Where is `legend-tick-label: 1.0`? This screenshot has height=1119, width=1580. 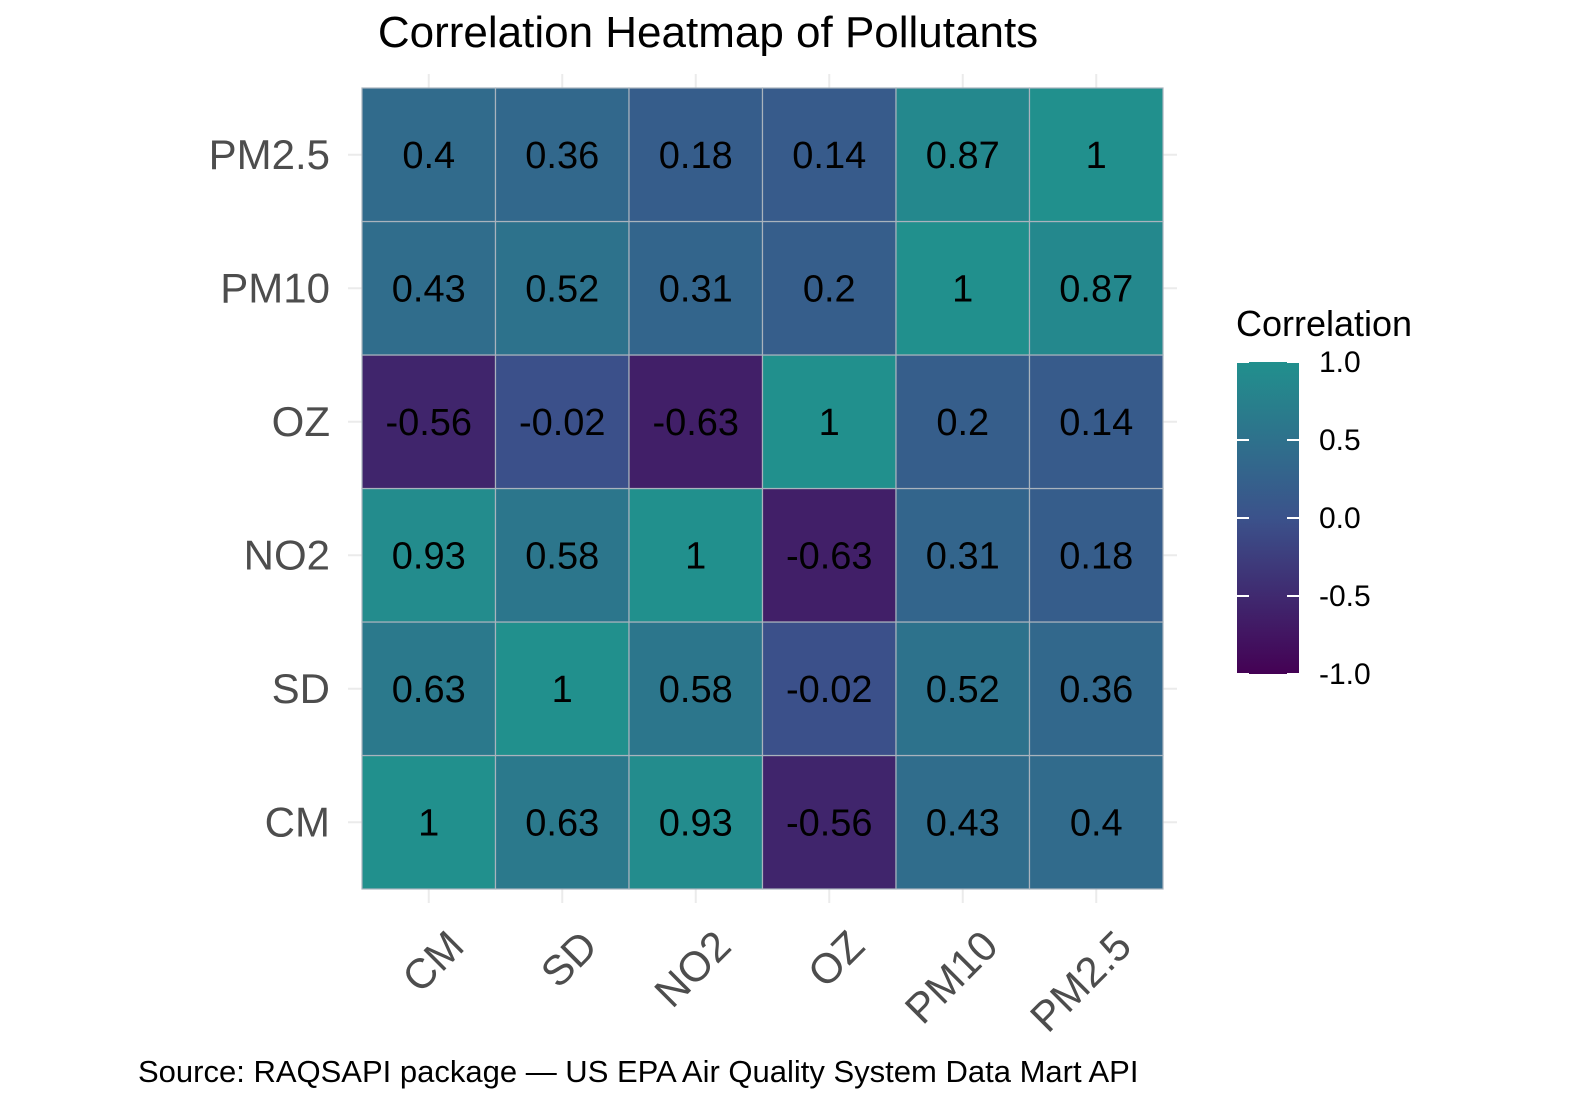
legend-tick-label: 1.0 is located at coordinates (1340, 362).